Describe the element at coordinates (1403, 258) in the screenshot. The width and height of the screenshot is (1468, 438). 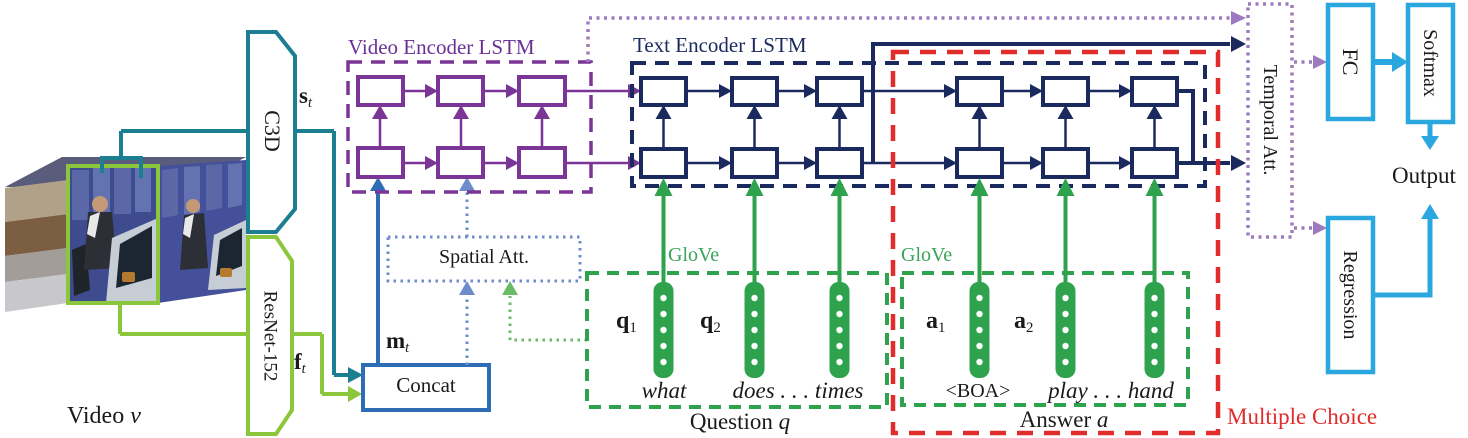
I see `regression-to-output-line` at that location.